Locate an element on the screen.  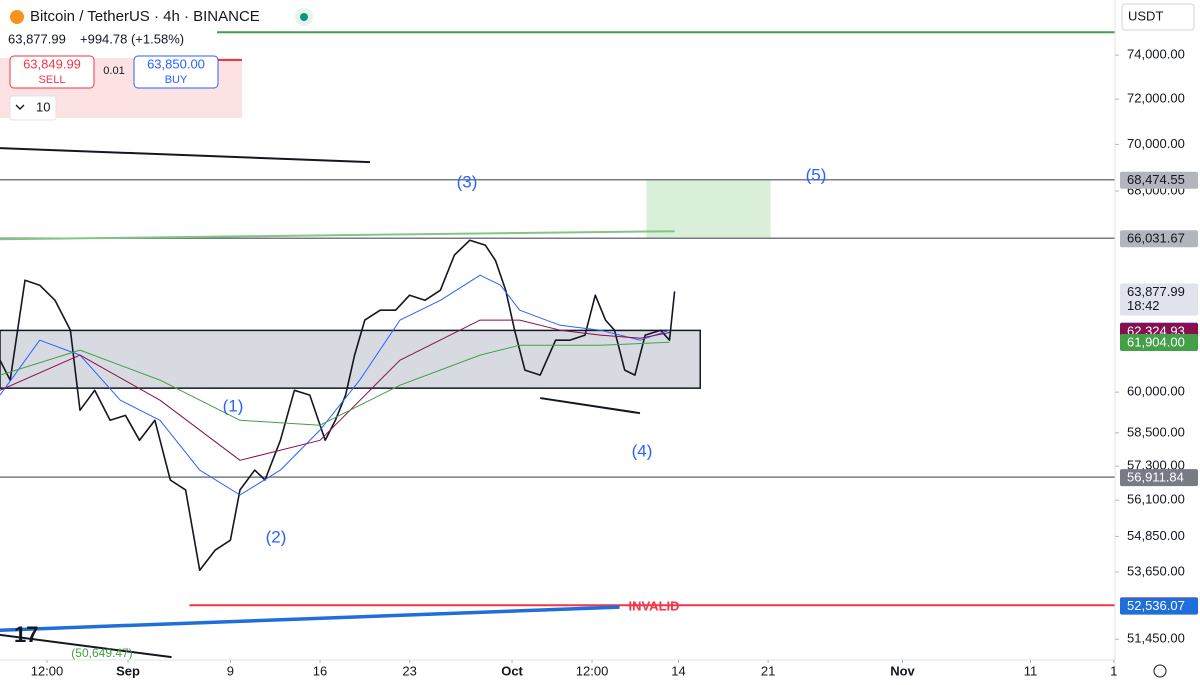
price-label: 61,904.00 is located at coordinates (1156, 341).